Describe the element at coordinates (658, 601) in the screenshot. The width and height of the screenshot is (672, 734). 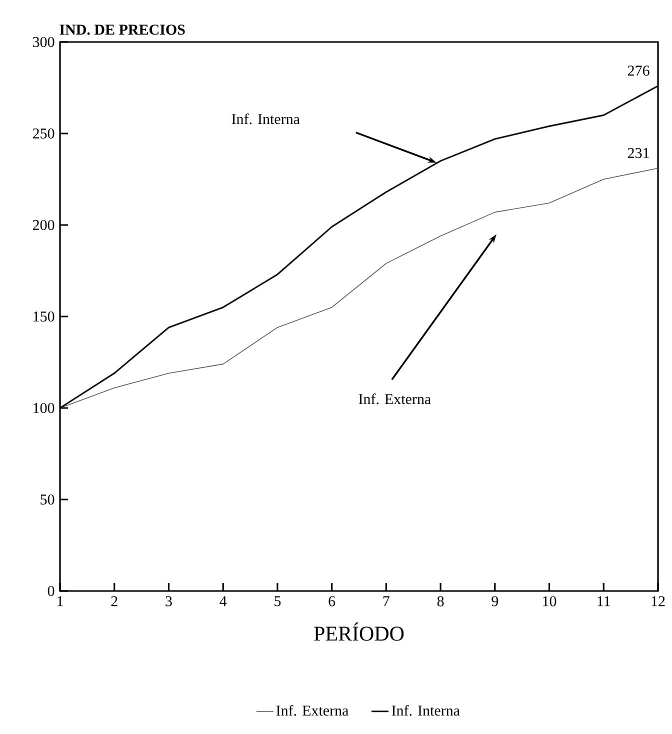
I see `x-tick-label: 12` at that location.